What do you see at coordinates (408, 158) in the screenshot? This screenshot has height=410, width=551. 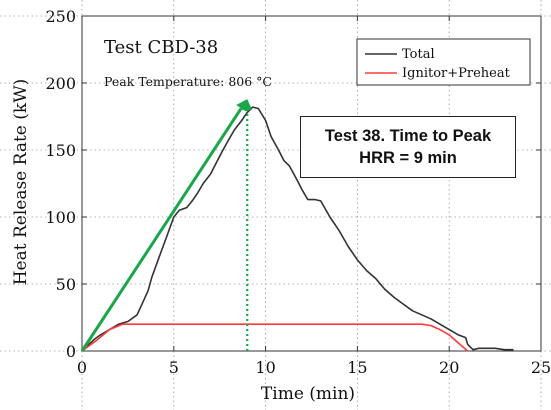 I see `callout-line-2: HRR = 9 min` at bounding box center [408, 158].